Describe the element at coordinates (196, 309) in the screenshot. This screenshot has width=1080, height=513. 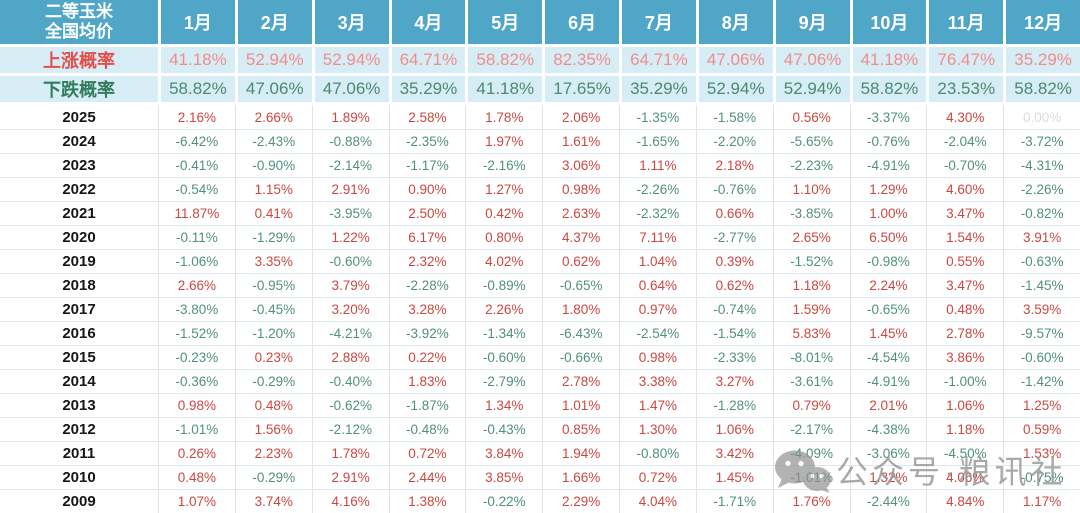
I see `value-cell: -3.80%` at that location.